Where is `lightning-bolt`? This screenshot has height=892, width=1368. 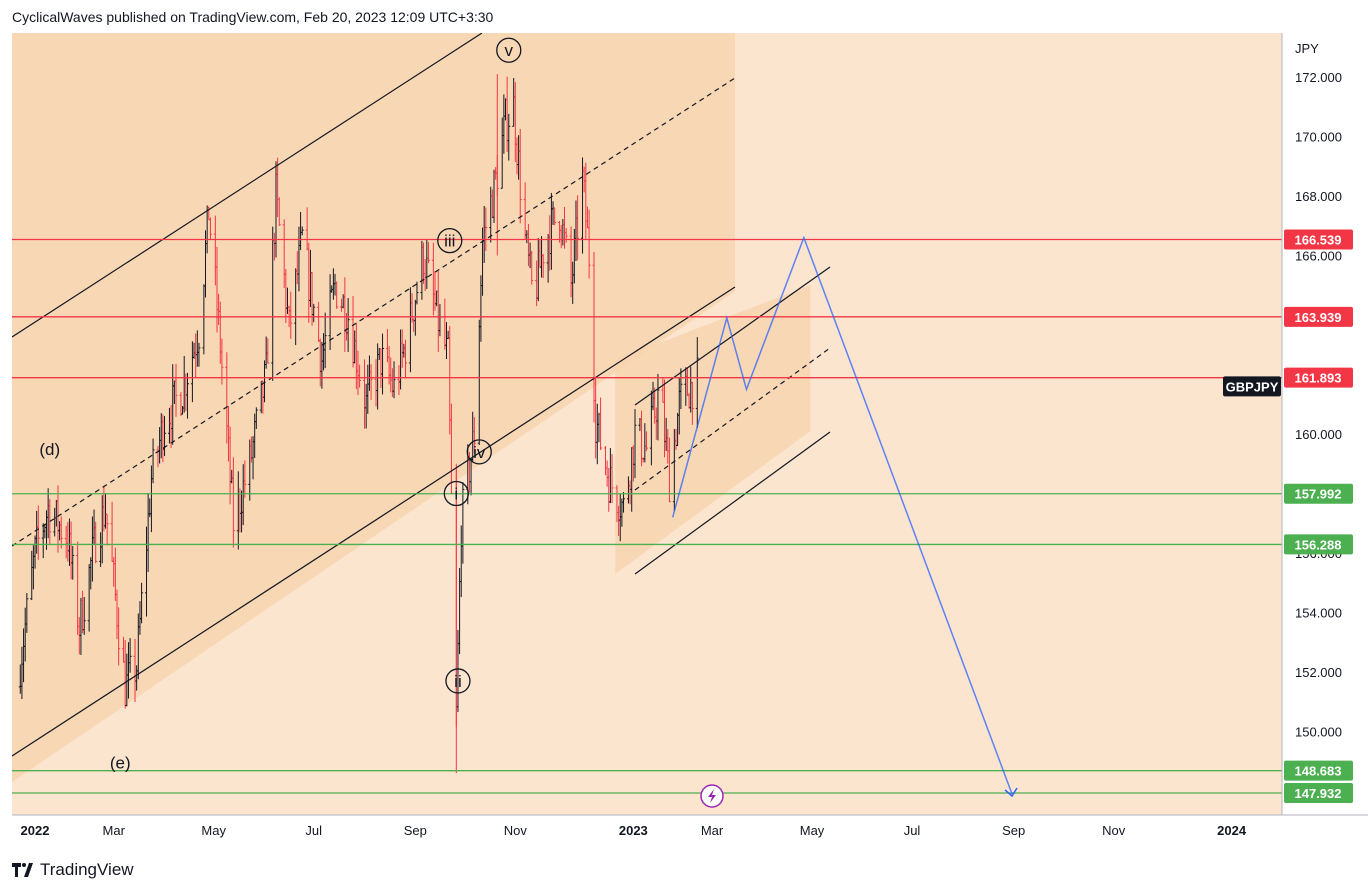
lightning-bolt is located at coordinates (712, 796).